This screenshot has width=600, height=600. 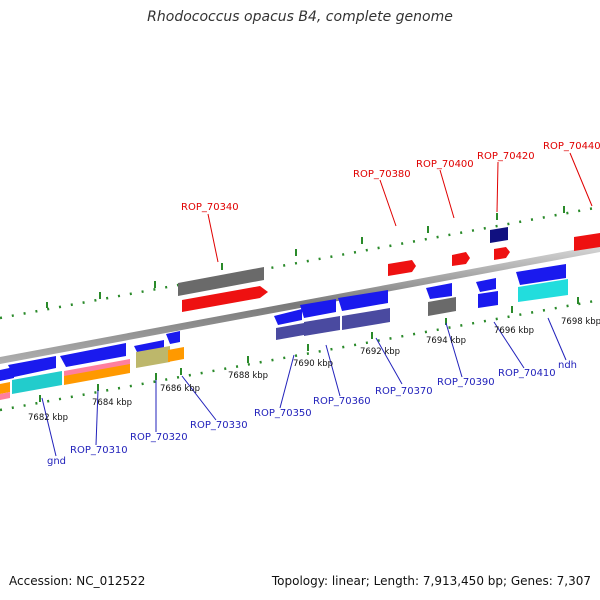 I want to click on gene-label-rop-70440: ROP_70440, so click(x=571, y=146).